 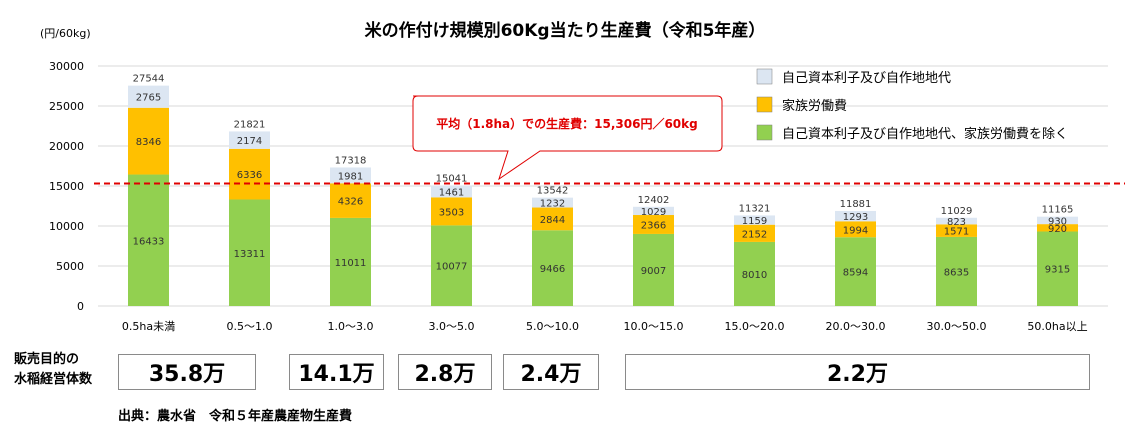 I want to click on y-tick-label: 10000, so click(x=66, y=226).